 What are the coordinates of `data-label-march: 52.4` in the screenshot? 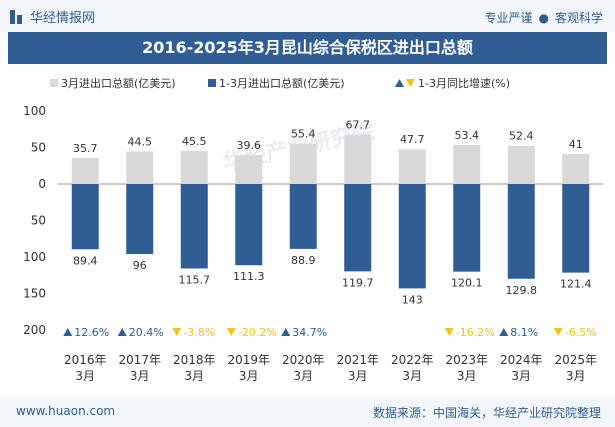 It's located at (521, 136).